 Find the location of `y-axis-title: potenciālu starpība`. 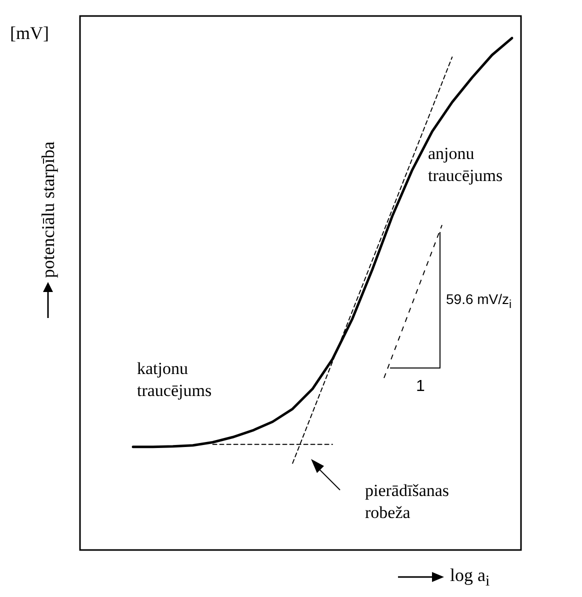

y-axis-title: potenciālu starpība is located at coordinates (48, 210).